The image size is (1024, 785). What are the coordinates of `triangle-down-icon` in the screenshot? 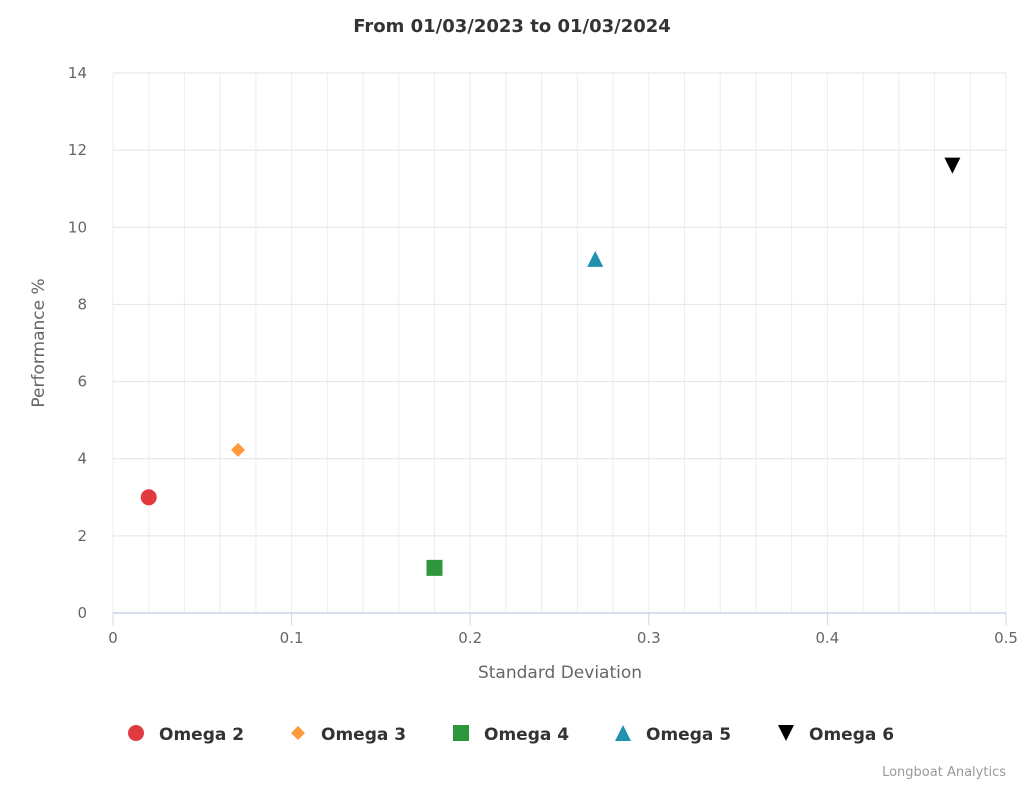 It's located at (786, 733).